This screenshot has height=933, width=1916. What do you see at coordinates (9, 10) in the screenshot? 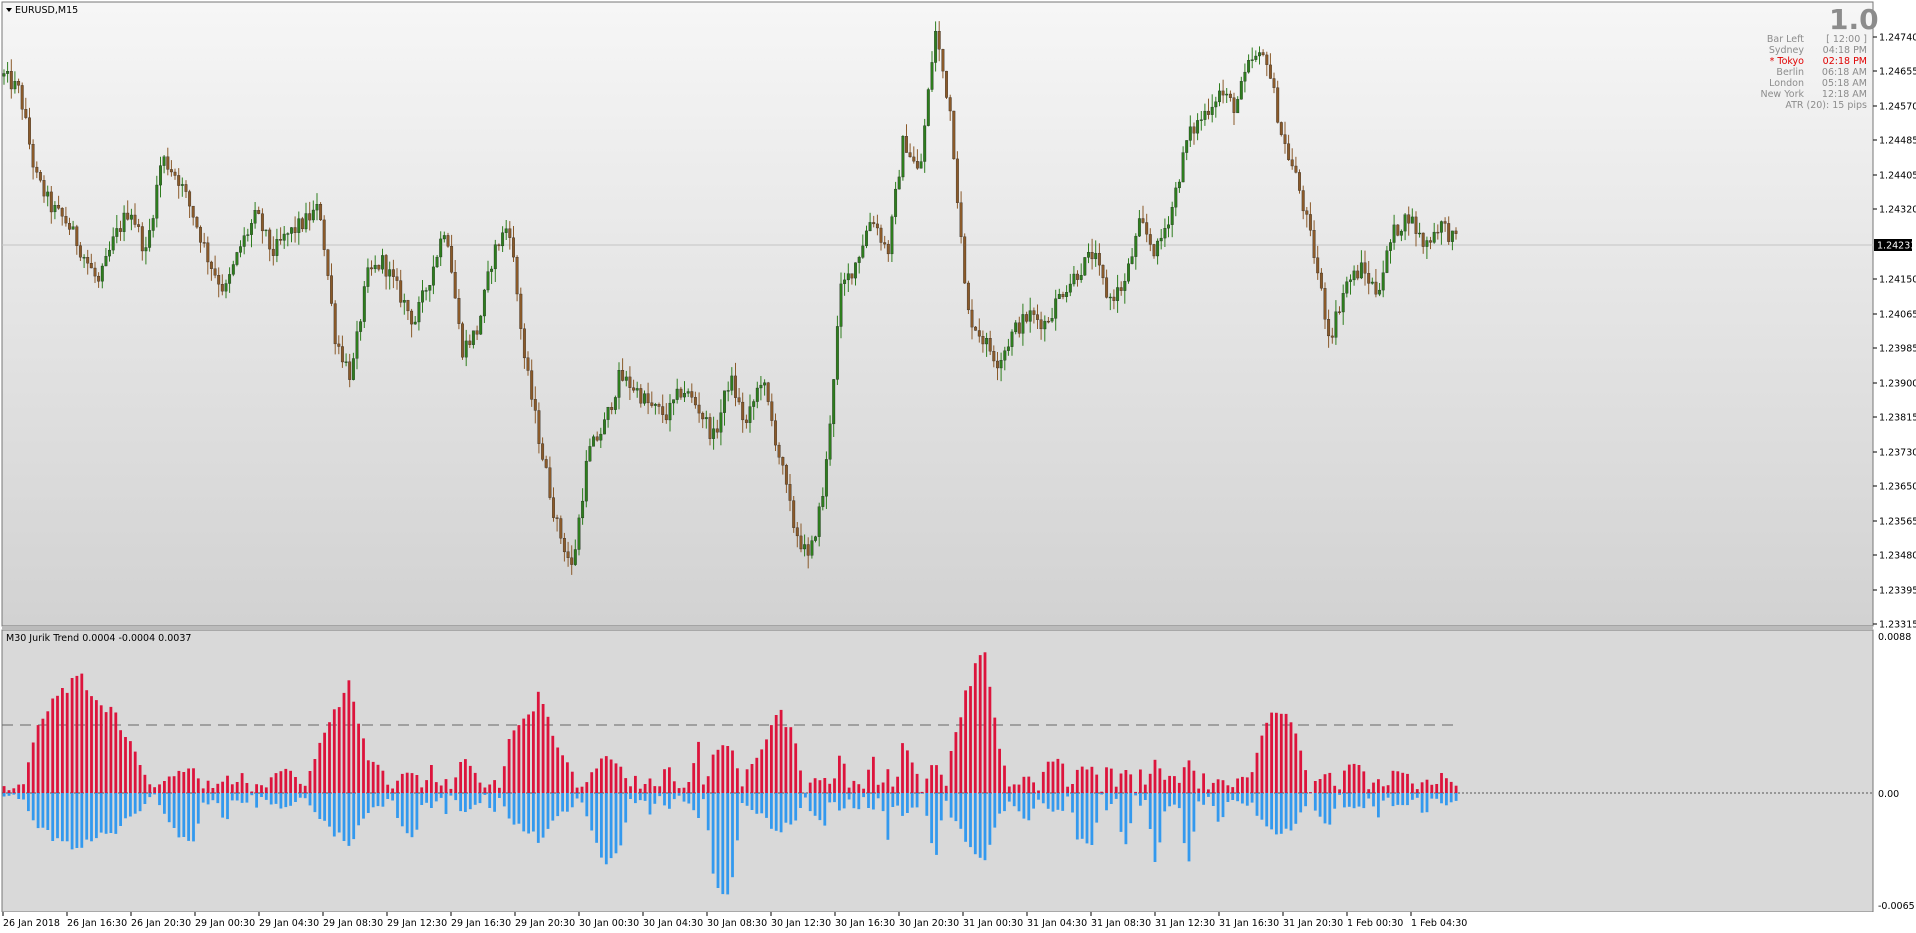
I see `dropdown-arrow-icon` at bounding box center [9, 10].